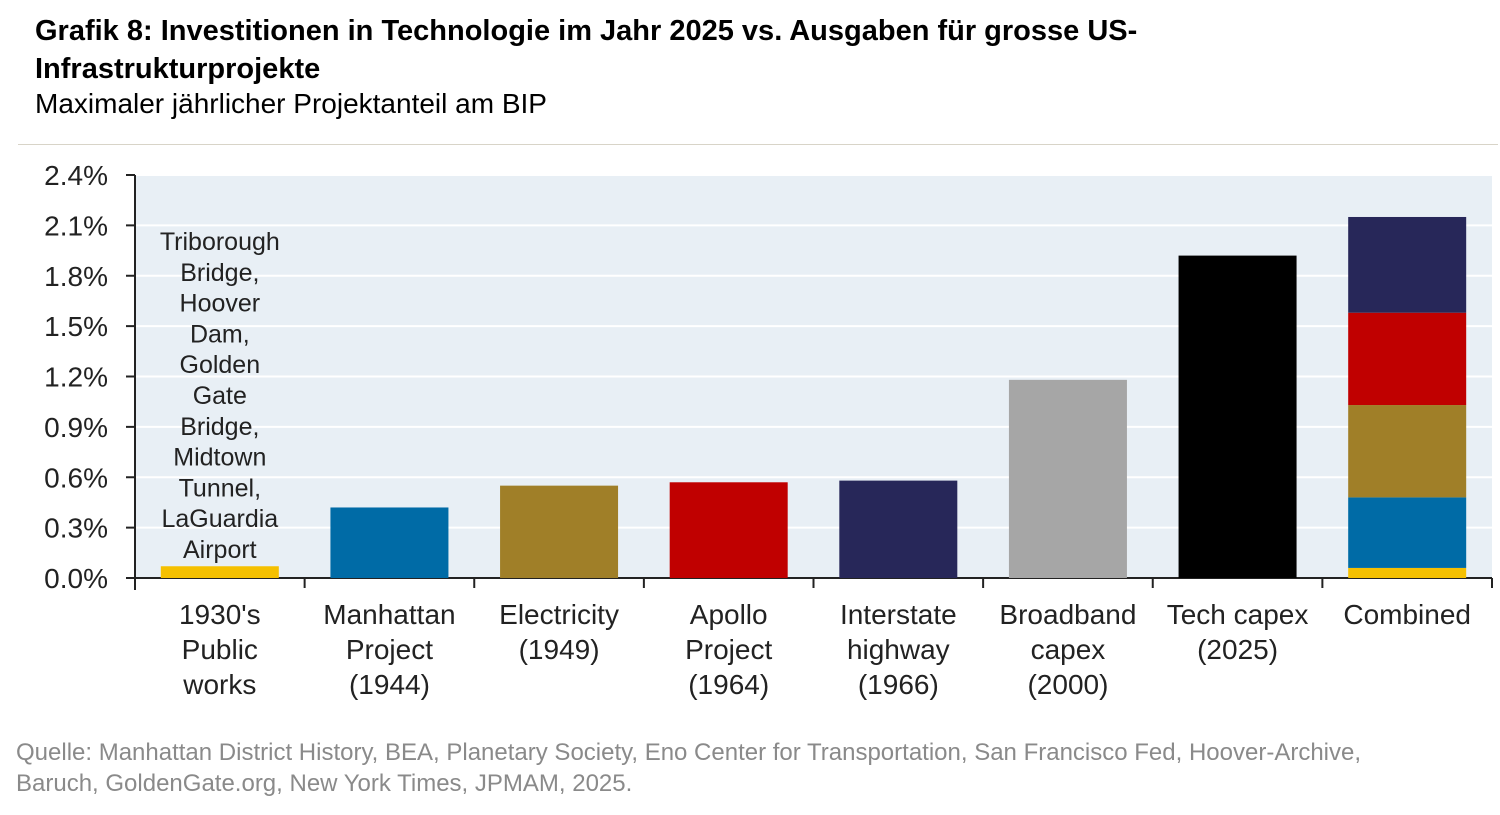  I want to click on category-label-line: capex, so click(1068, 649).